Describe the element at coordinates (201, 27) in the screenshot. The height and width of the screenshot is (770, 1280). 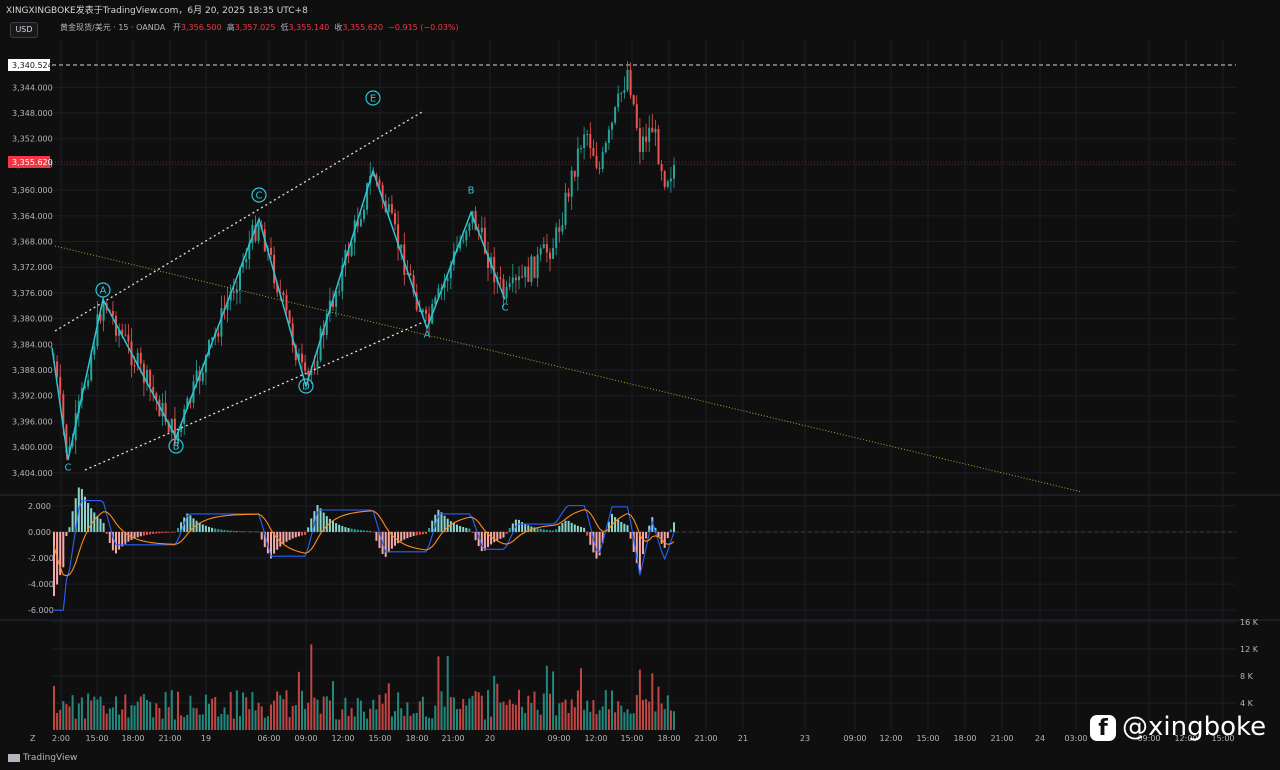
I see `open-value: 3,356.500` at that location.